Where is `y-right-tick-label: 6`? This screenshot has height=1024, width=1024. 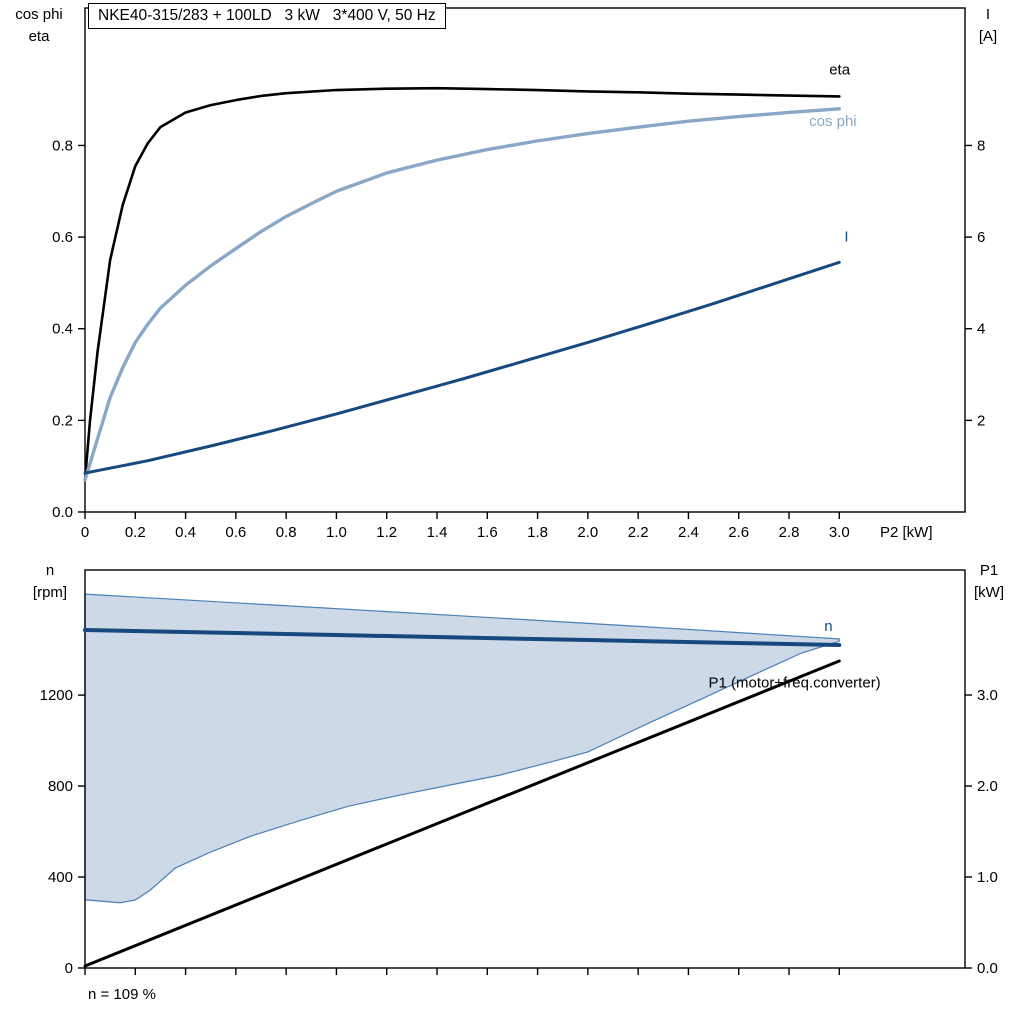 y-right-tick-label: 6 is located at coordinates (981, 237).